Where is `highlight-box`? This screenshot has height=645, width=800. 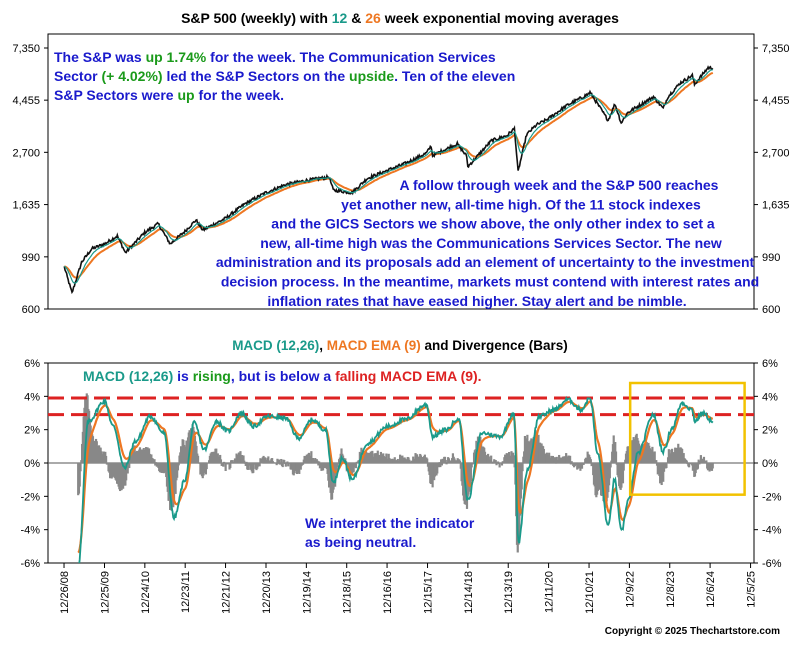 highlight-box is located at coordinates (687, 438).